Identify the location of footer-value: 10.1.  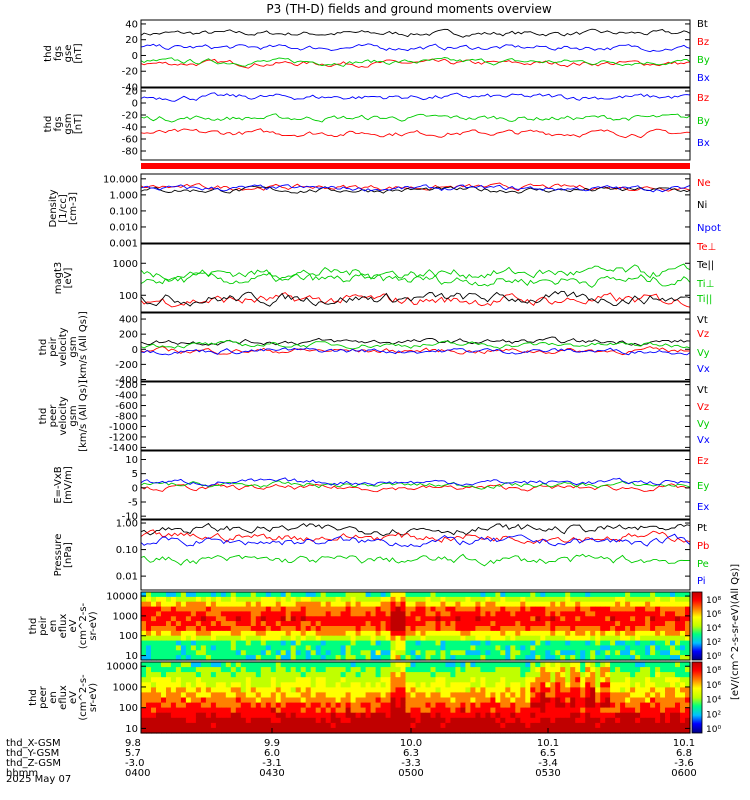
(684, 743).